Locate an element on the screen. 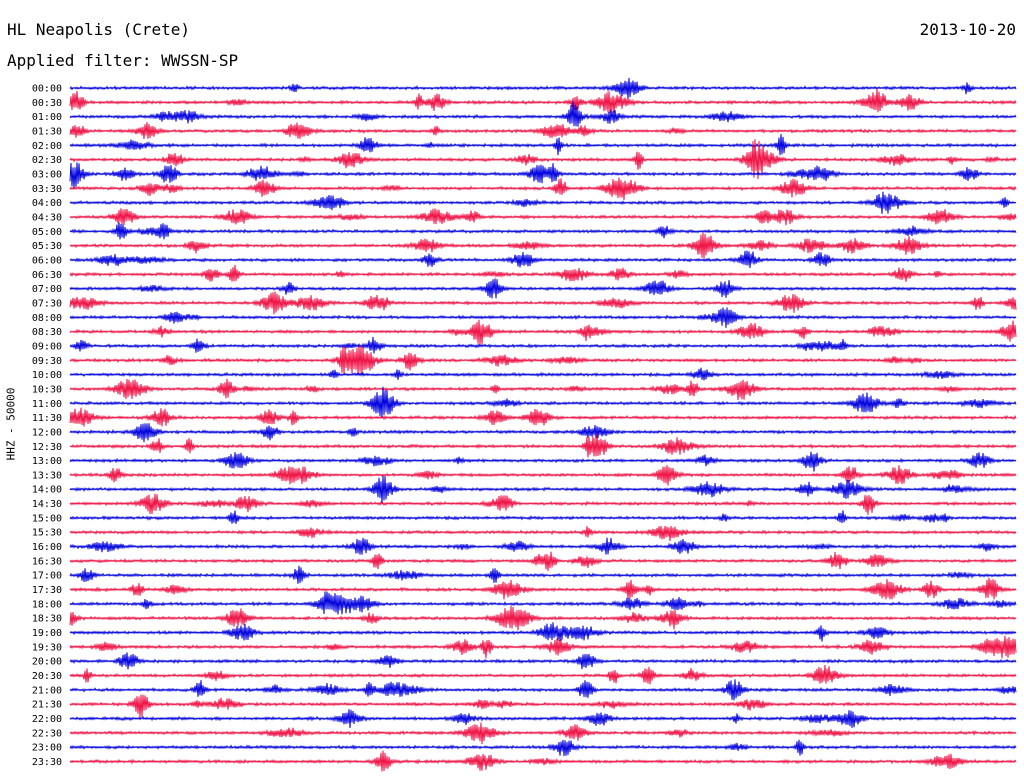 This screenshot has height=780, width=1024. time-label: 05:00 is located at coordinates (47, 232).